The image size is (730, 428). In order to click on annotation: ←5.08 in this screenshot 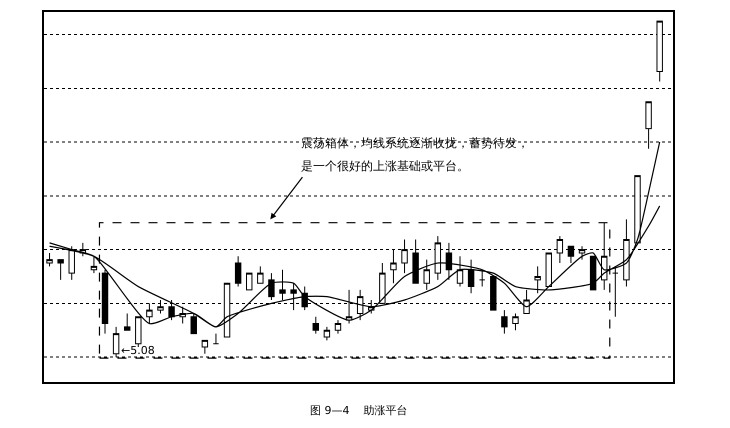, I will do `click(138, 350)`.